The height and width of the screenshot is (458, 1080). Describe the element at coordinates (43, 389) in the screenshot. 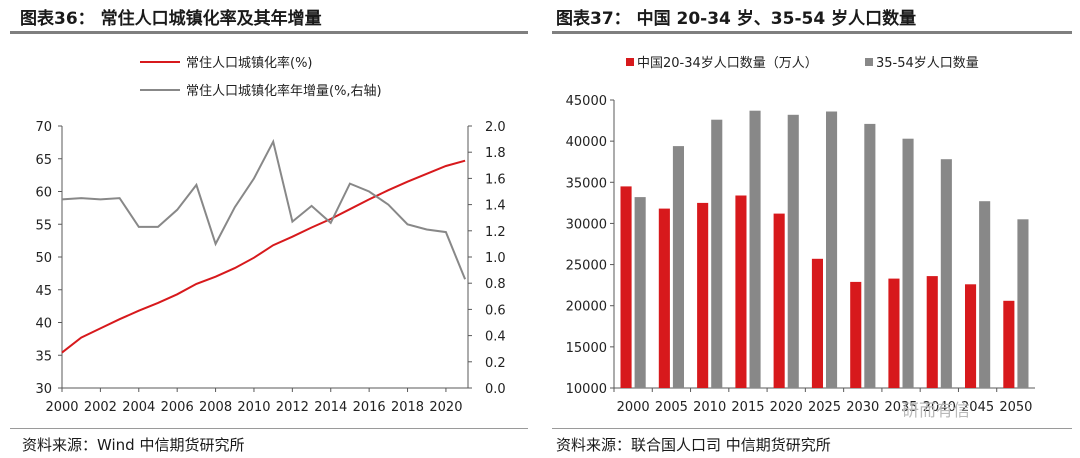

I see `left-y-tick-label: 30` at that location.